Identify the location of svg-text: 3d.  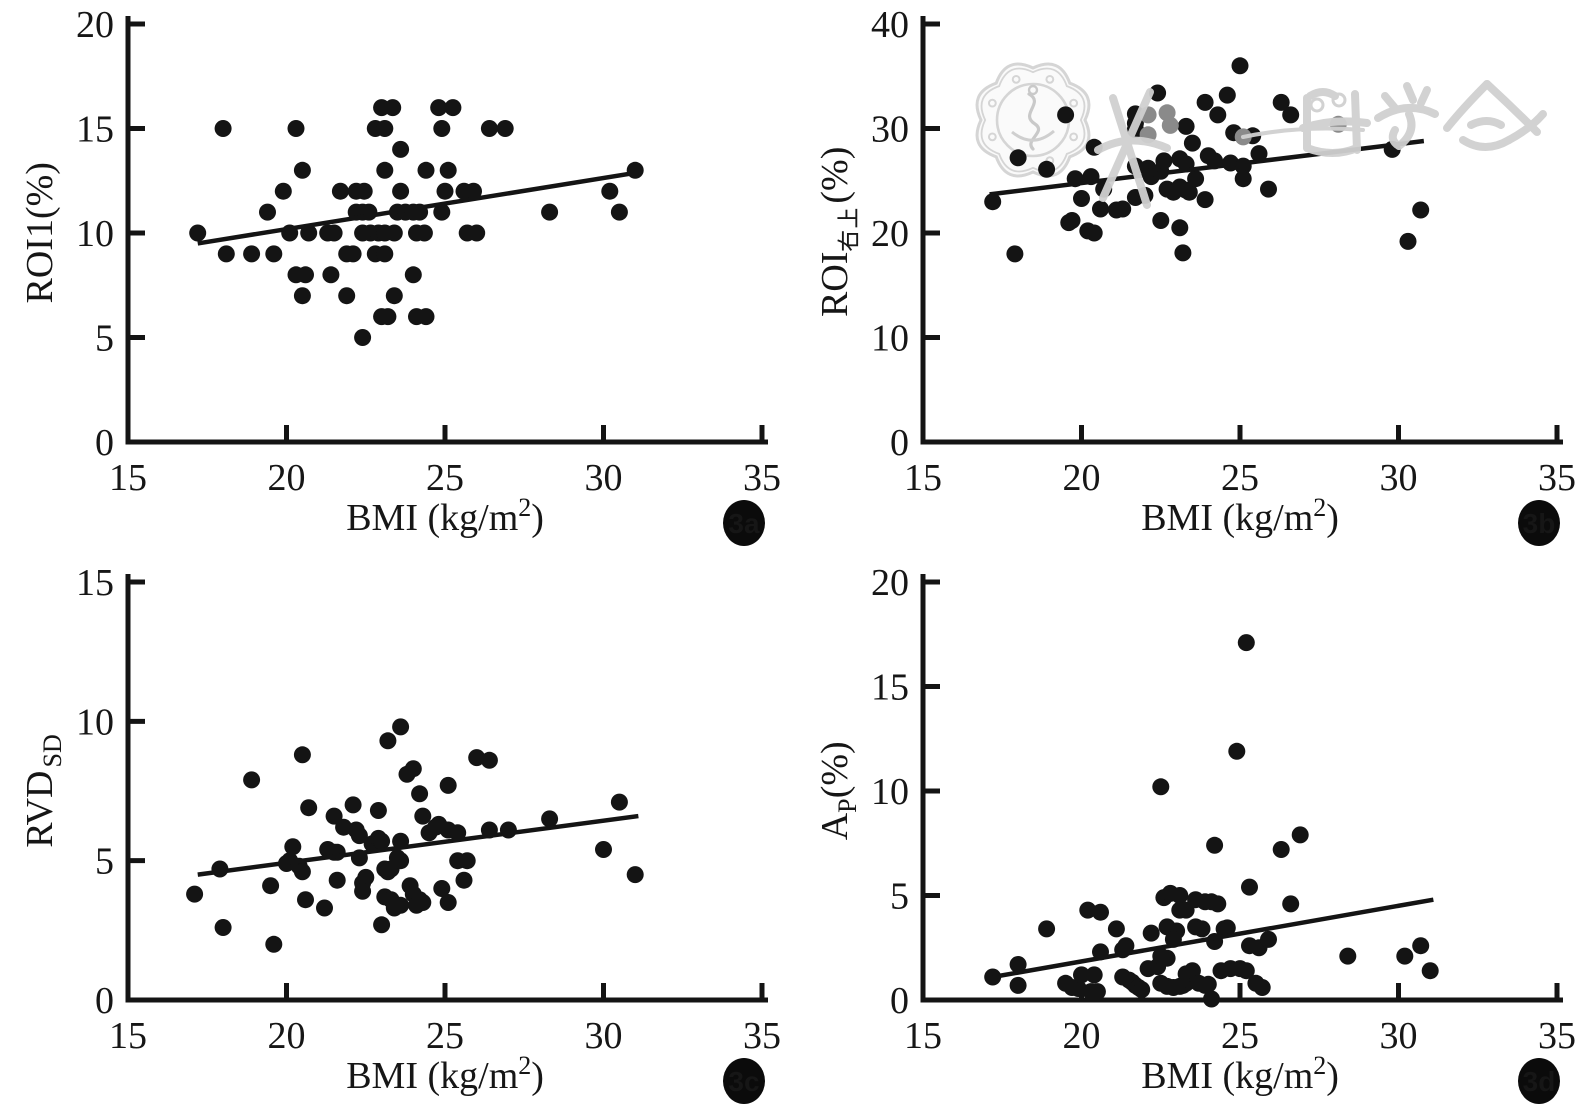
(1539, 1081).